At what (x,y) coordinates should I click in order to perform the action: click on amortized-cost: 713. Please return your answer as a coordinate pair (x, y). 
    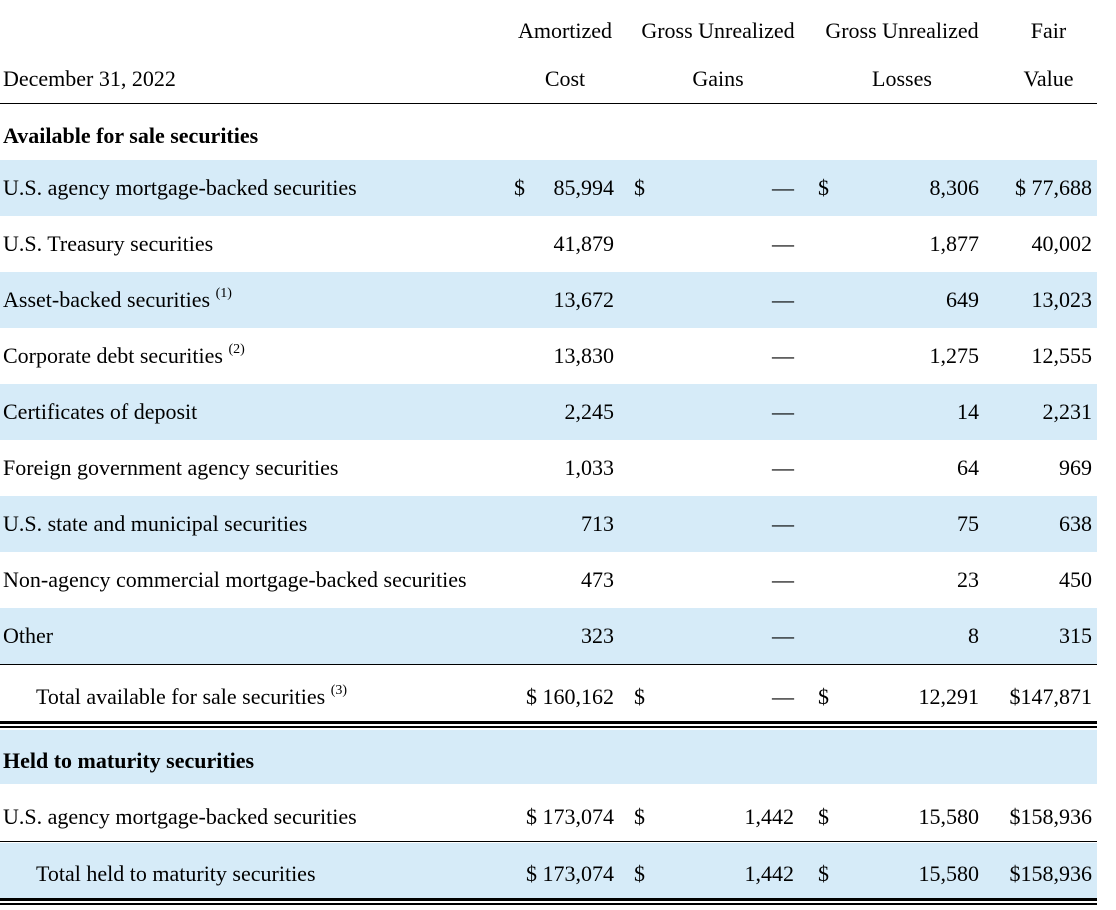
    Looking at the image, I should click on (597, 523).